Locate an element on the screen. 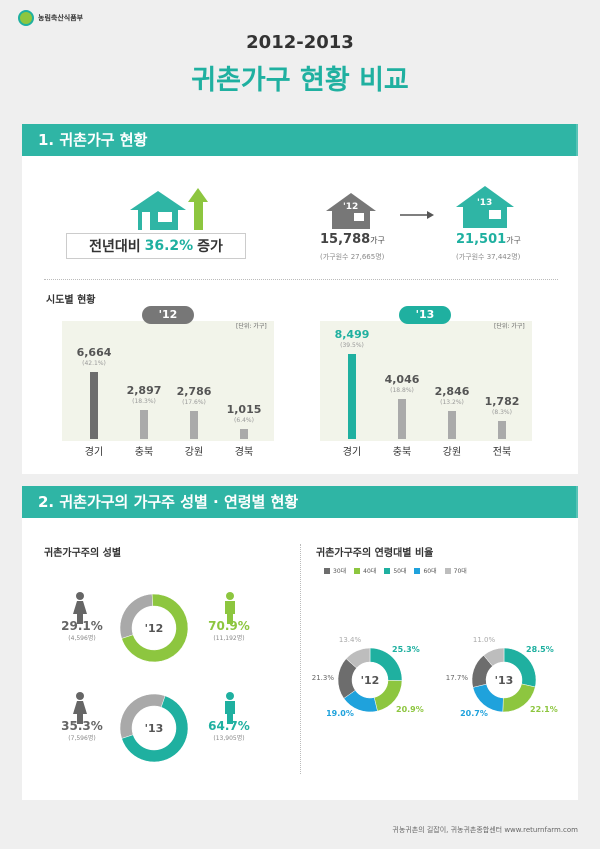 The width and height of the screenshot is (600, 849). count-13-unit: 가구 is located at coordinates (513, 240).